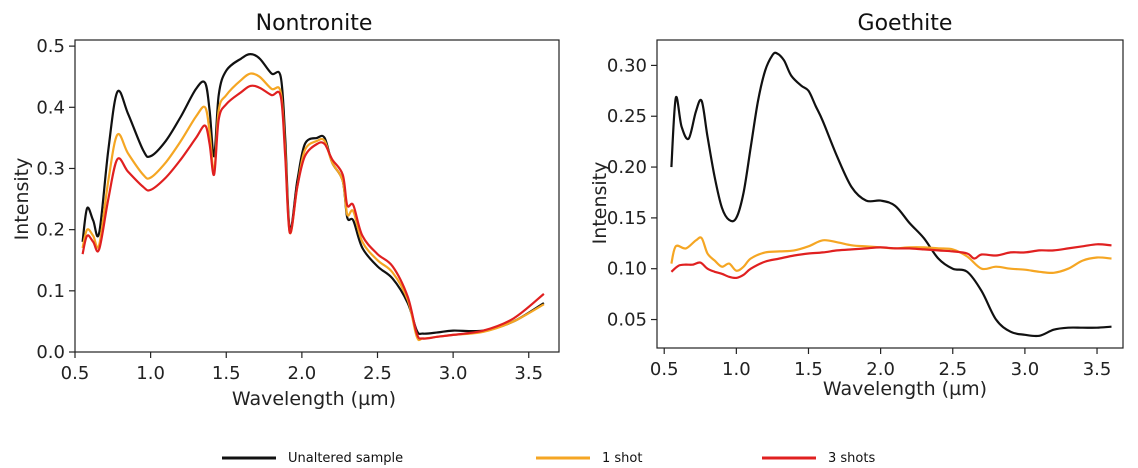 This screenshot has height=468, width=1138. I want to click on series-line-1-shot, so click(891, 255).